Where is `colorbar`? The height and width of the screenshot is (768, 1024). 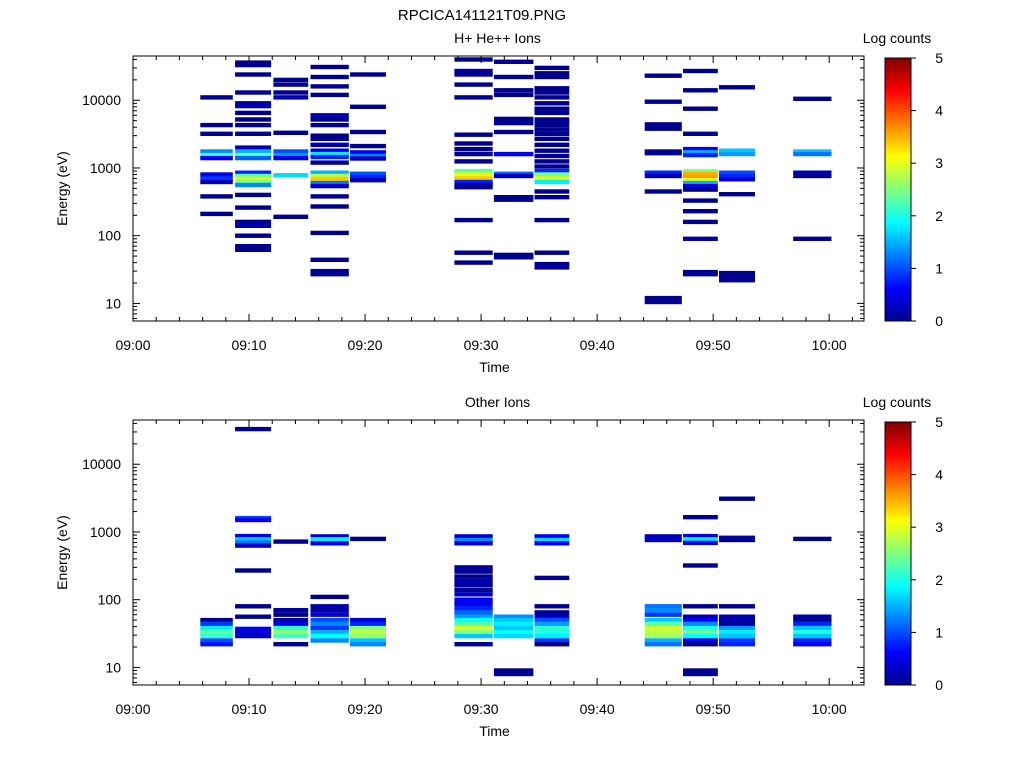 colorbar is located at coordinates (898, 553).